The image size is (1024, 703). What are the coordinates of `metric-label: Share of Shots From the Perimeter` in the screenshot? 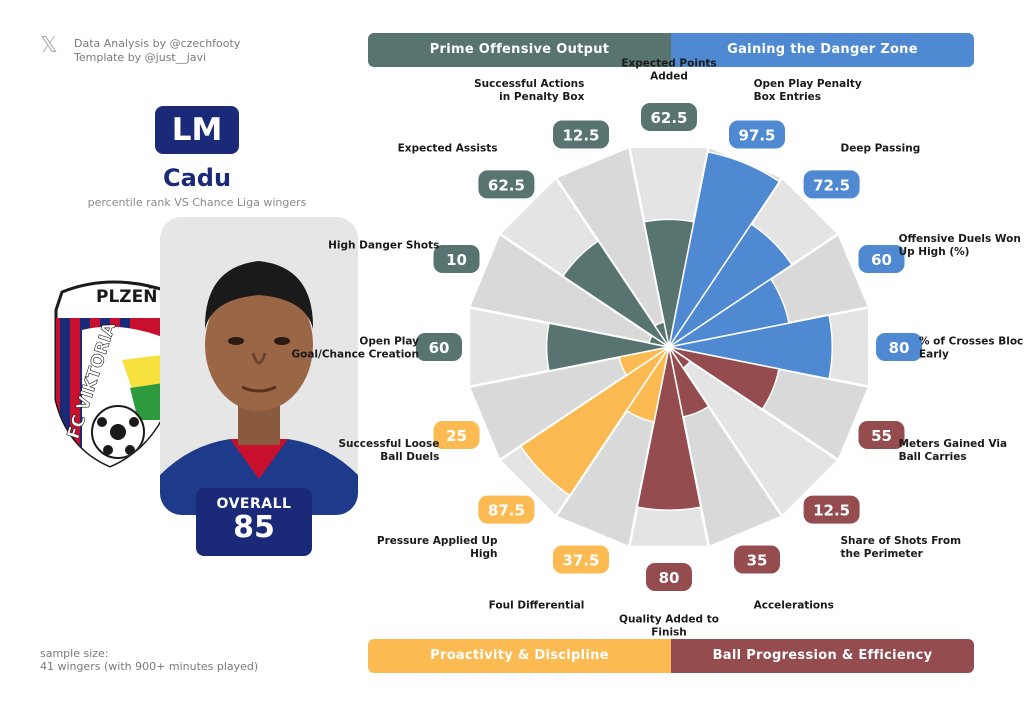 It's located at (901, 547).